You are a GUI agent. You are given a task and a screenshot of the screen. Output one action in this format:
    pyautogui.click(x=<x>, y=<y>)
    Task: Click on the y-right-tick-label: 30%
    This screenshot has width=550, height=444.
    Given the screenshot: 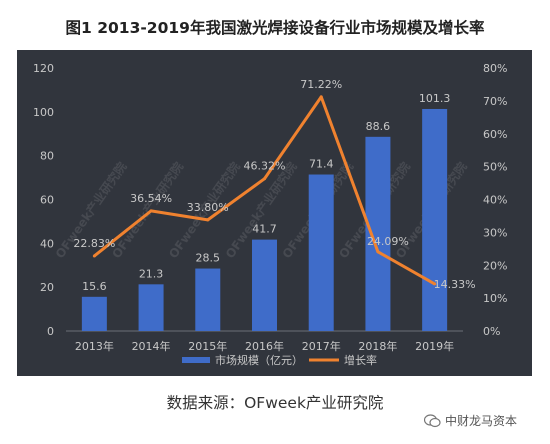 What is the action you would take?
    pyautogui.click(x=495, y=232)
    